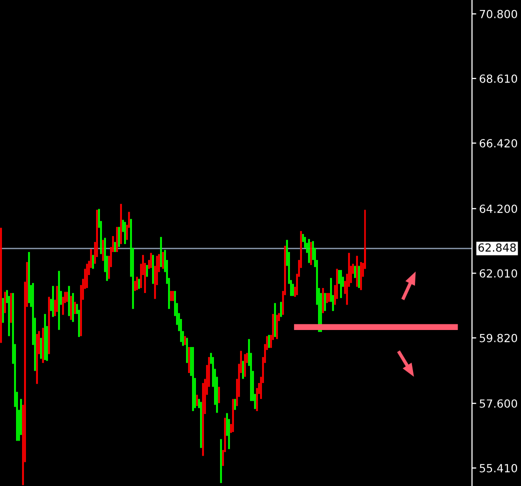 The width and height of the screenshot is (521, 486). Describe the element at coordinates (499, 208) in the screenshot. I see `y-tick-label: 64.200` at that location.